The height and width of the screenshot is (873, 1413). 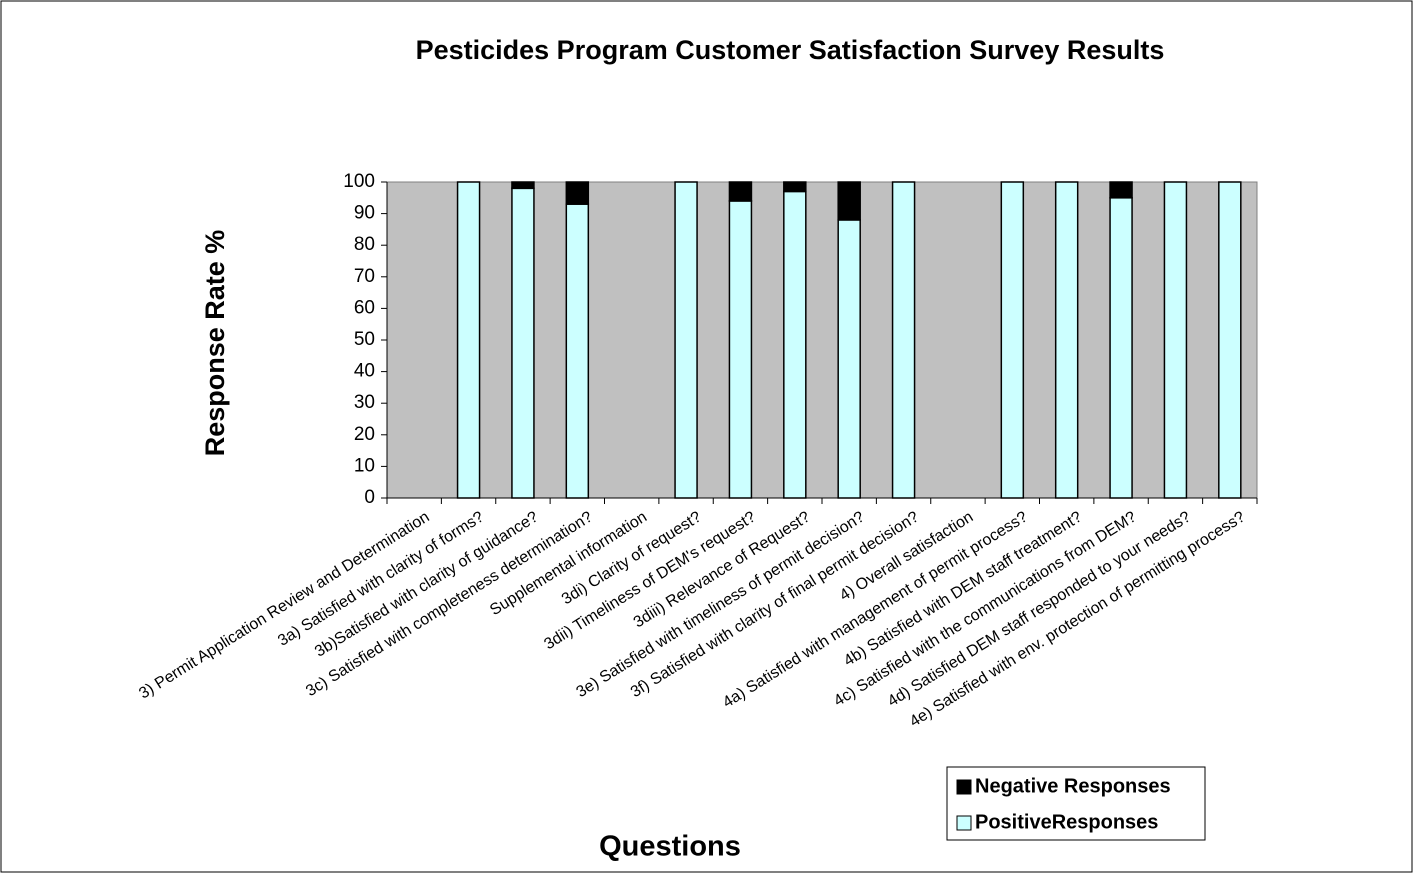 I want to click on y-tick-label: 70, so click(x=364, y=276).